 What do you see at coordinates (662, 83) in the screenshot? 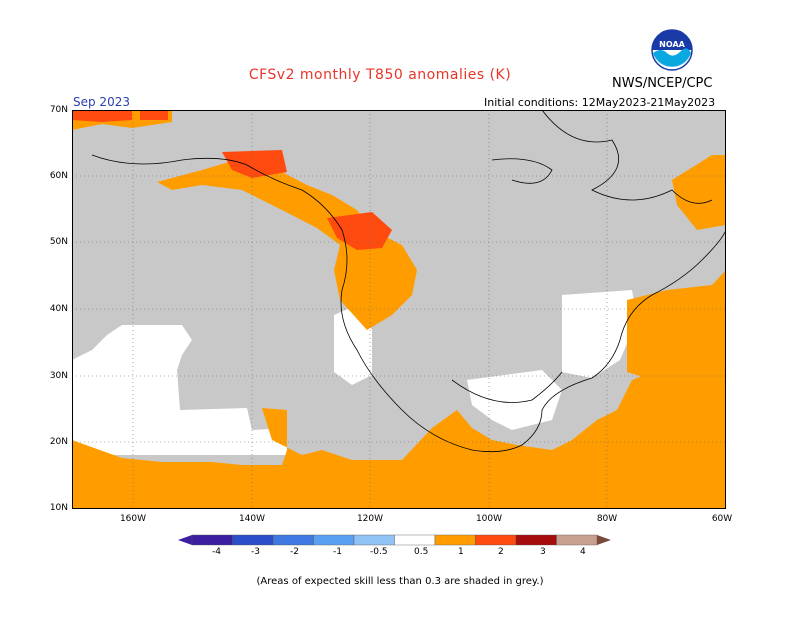
I see `agency-label: NWS/NCEP/CPC` at bounding box center [662, 83].